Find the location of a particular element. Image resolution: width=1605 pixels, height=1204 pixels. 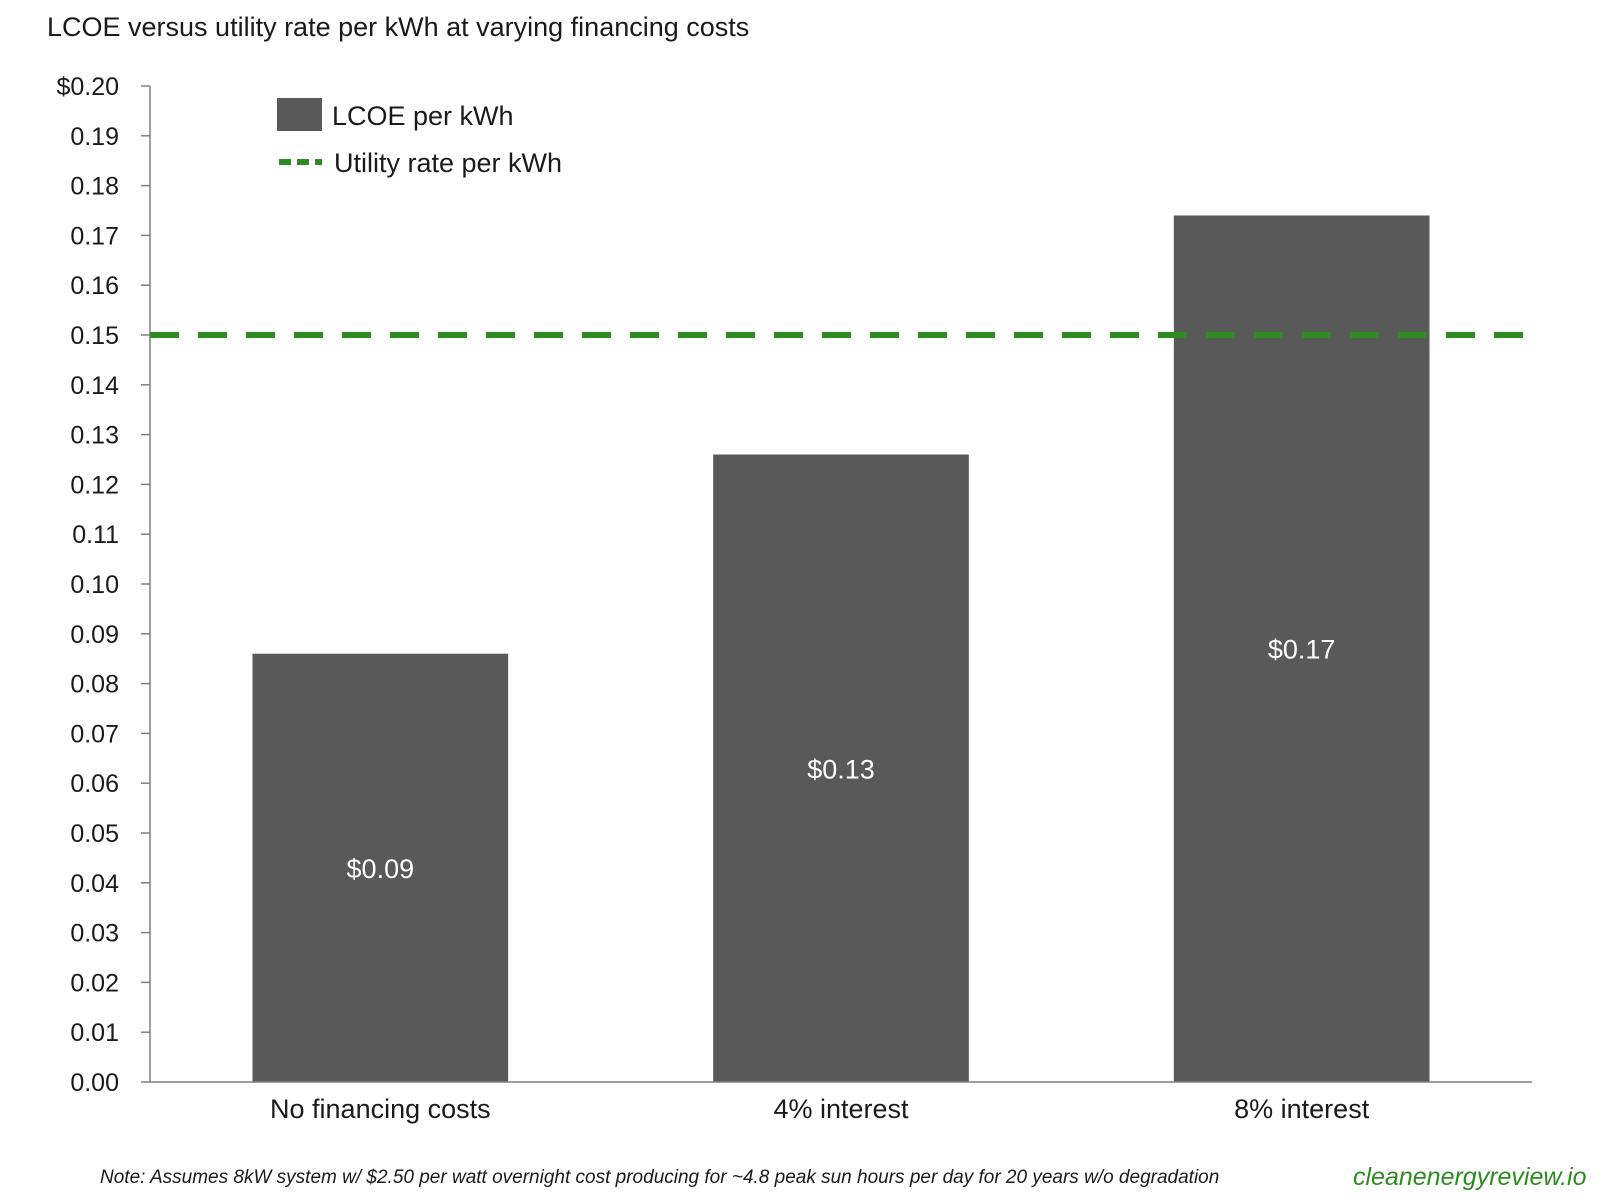

y-tick-label: 0.04 is located at coordinates (94, 884).